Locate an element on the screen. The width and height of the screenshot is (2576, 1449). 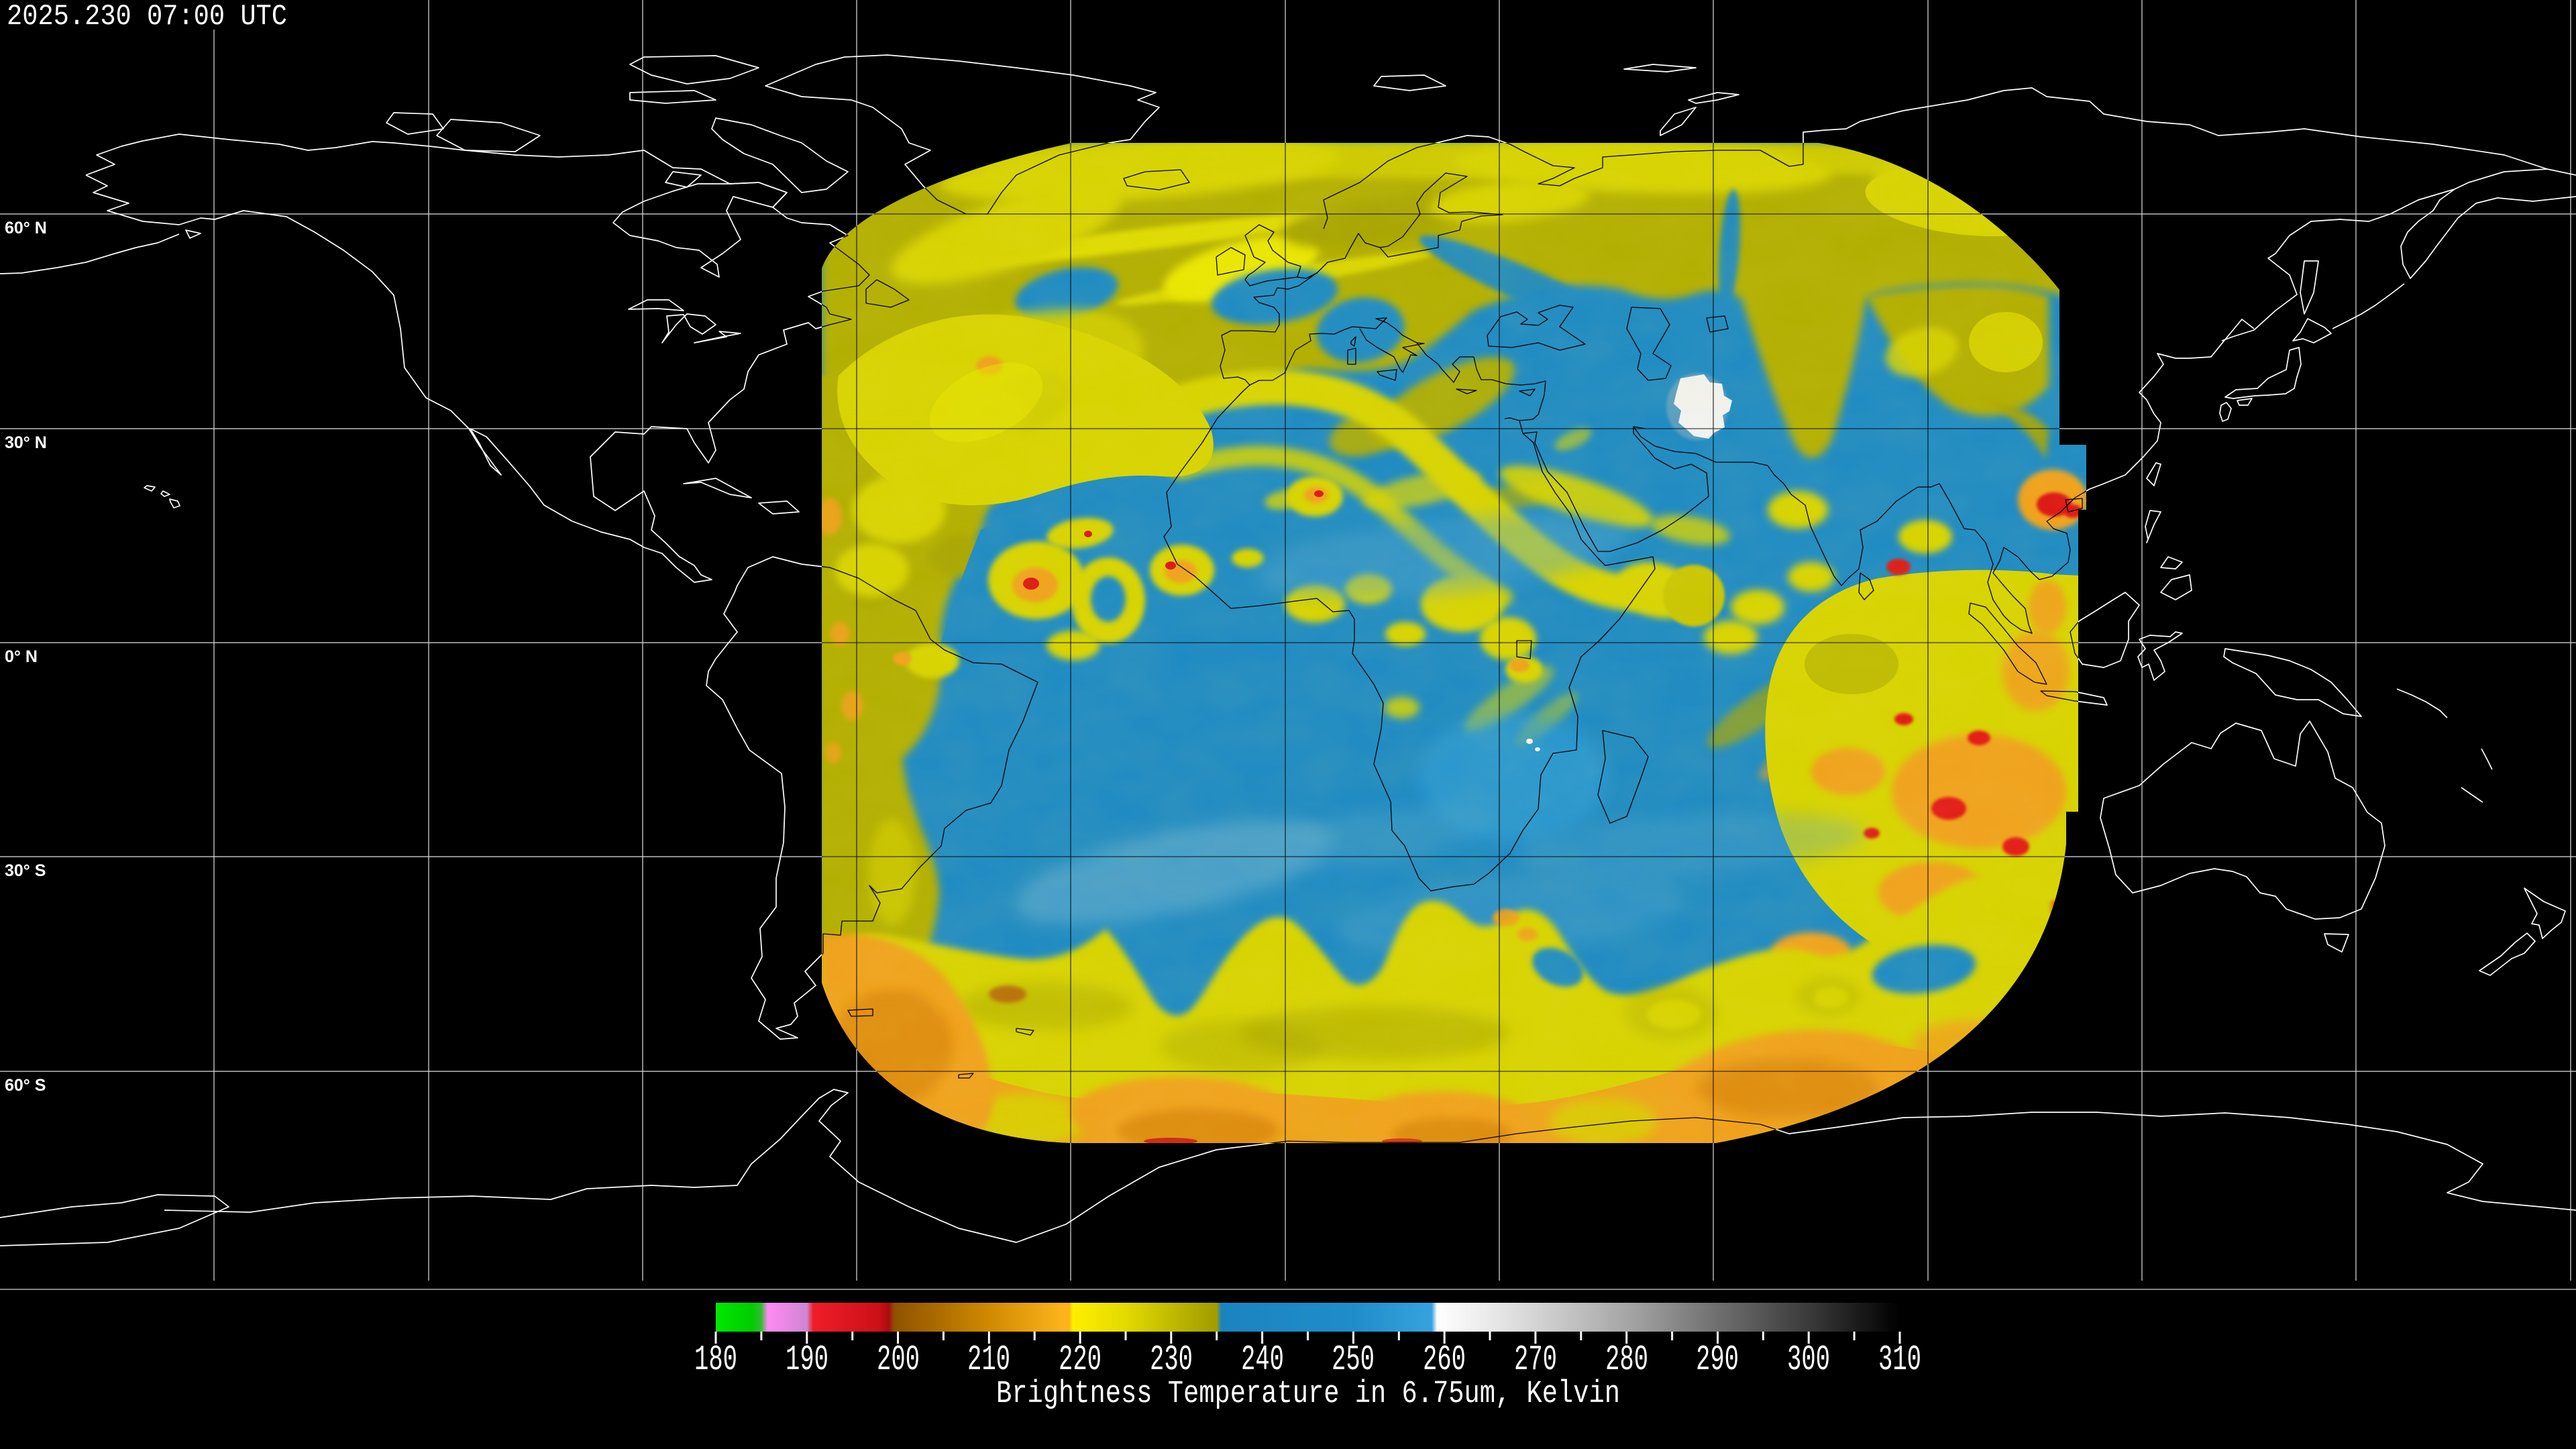
svg-text: 2025.230 07:00 UTC is located at coordinates (147, 17).